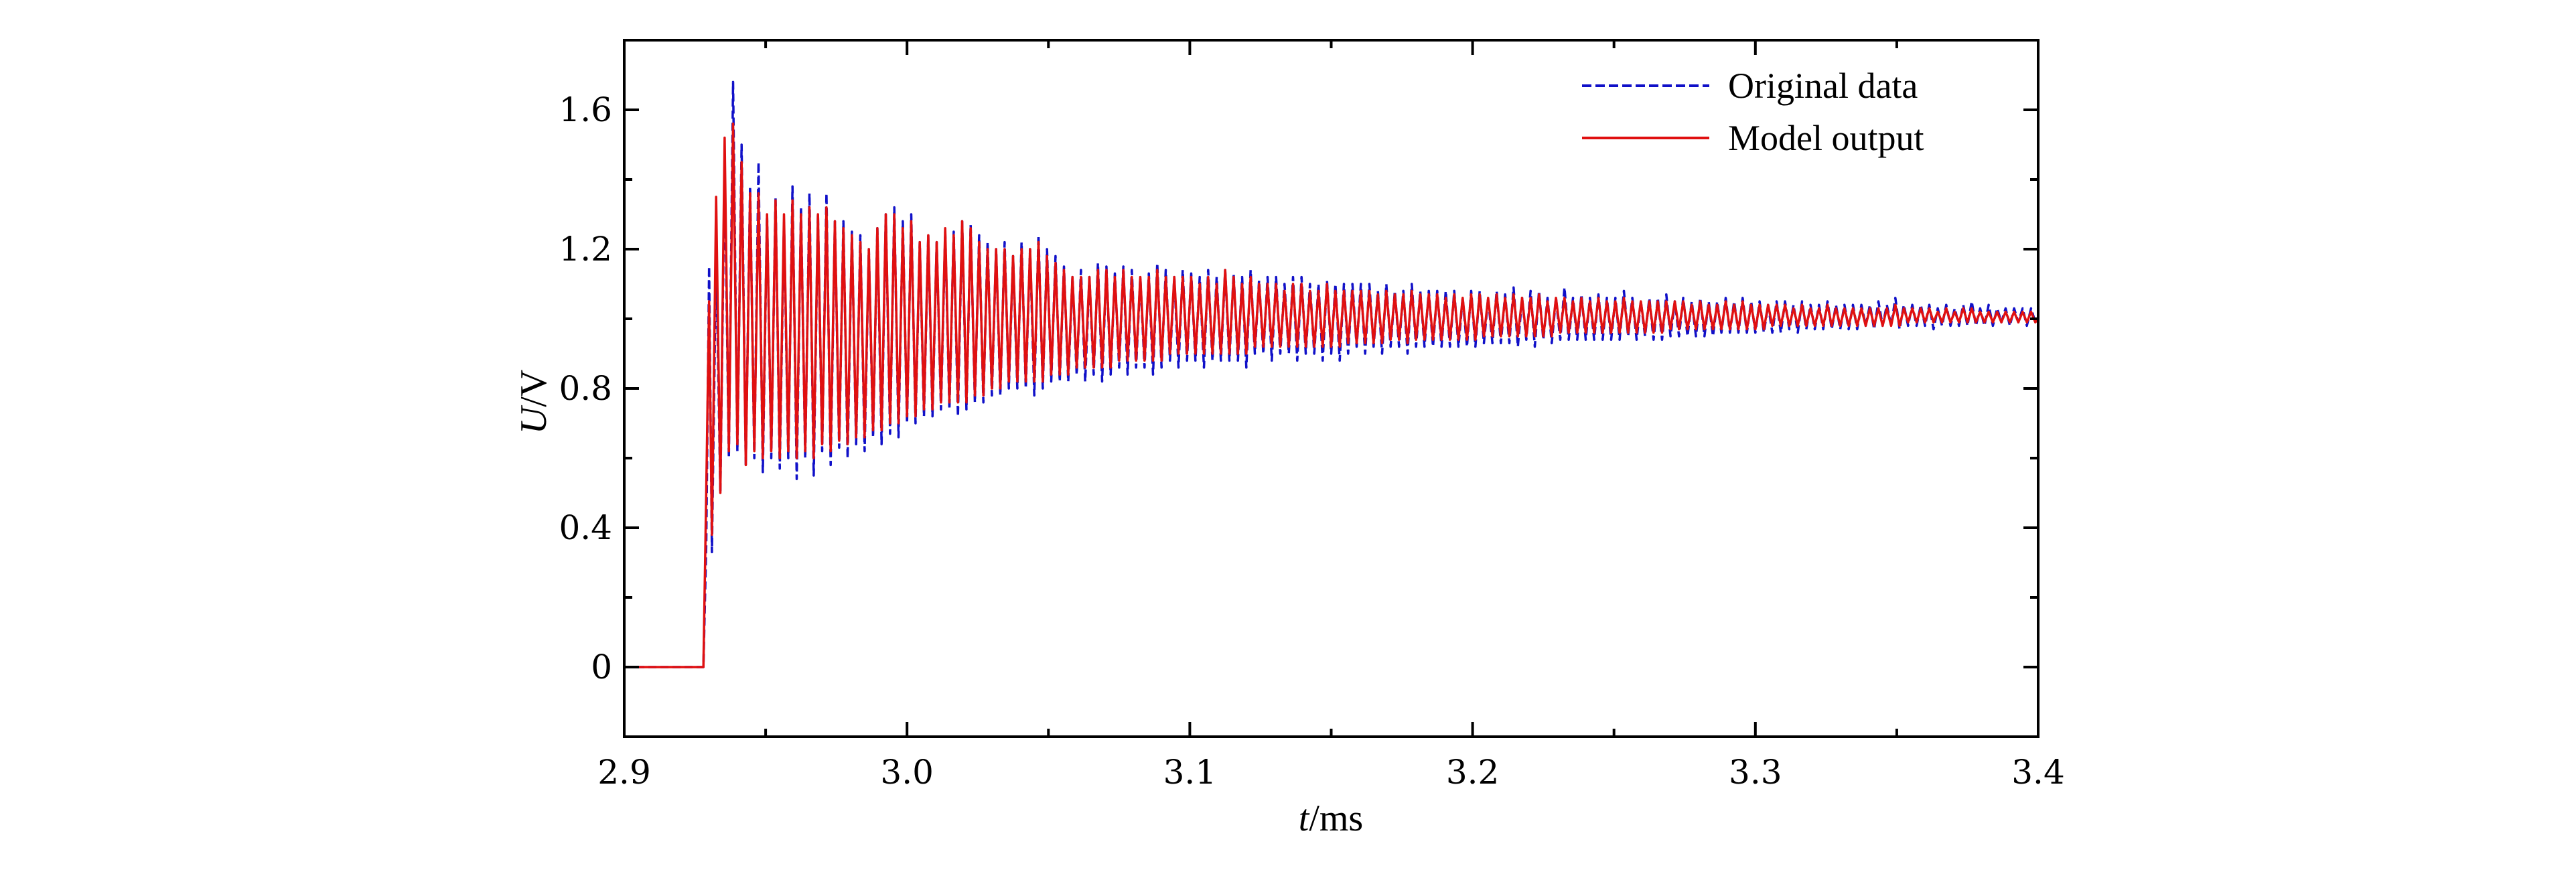 The height and width of the screenshot is (870, 2576). What do you see at coordinates (585, 388) in the screenshot?
I see `y-tick-label: 0.8` at bounding box center [585, 388].